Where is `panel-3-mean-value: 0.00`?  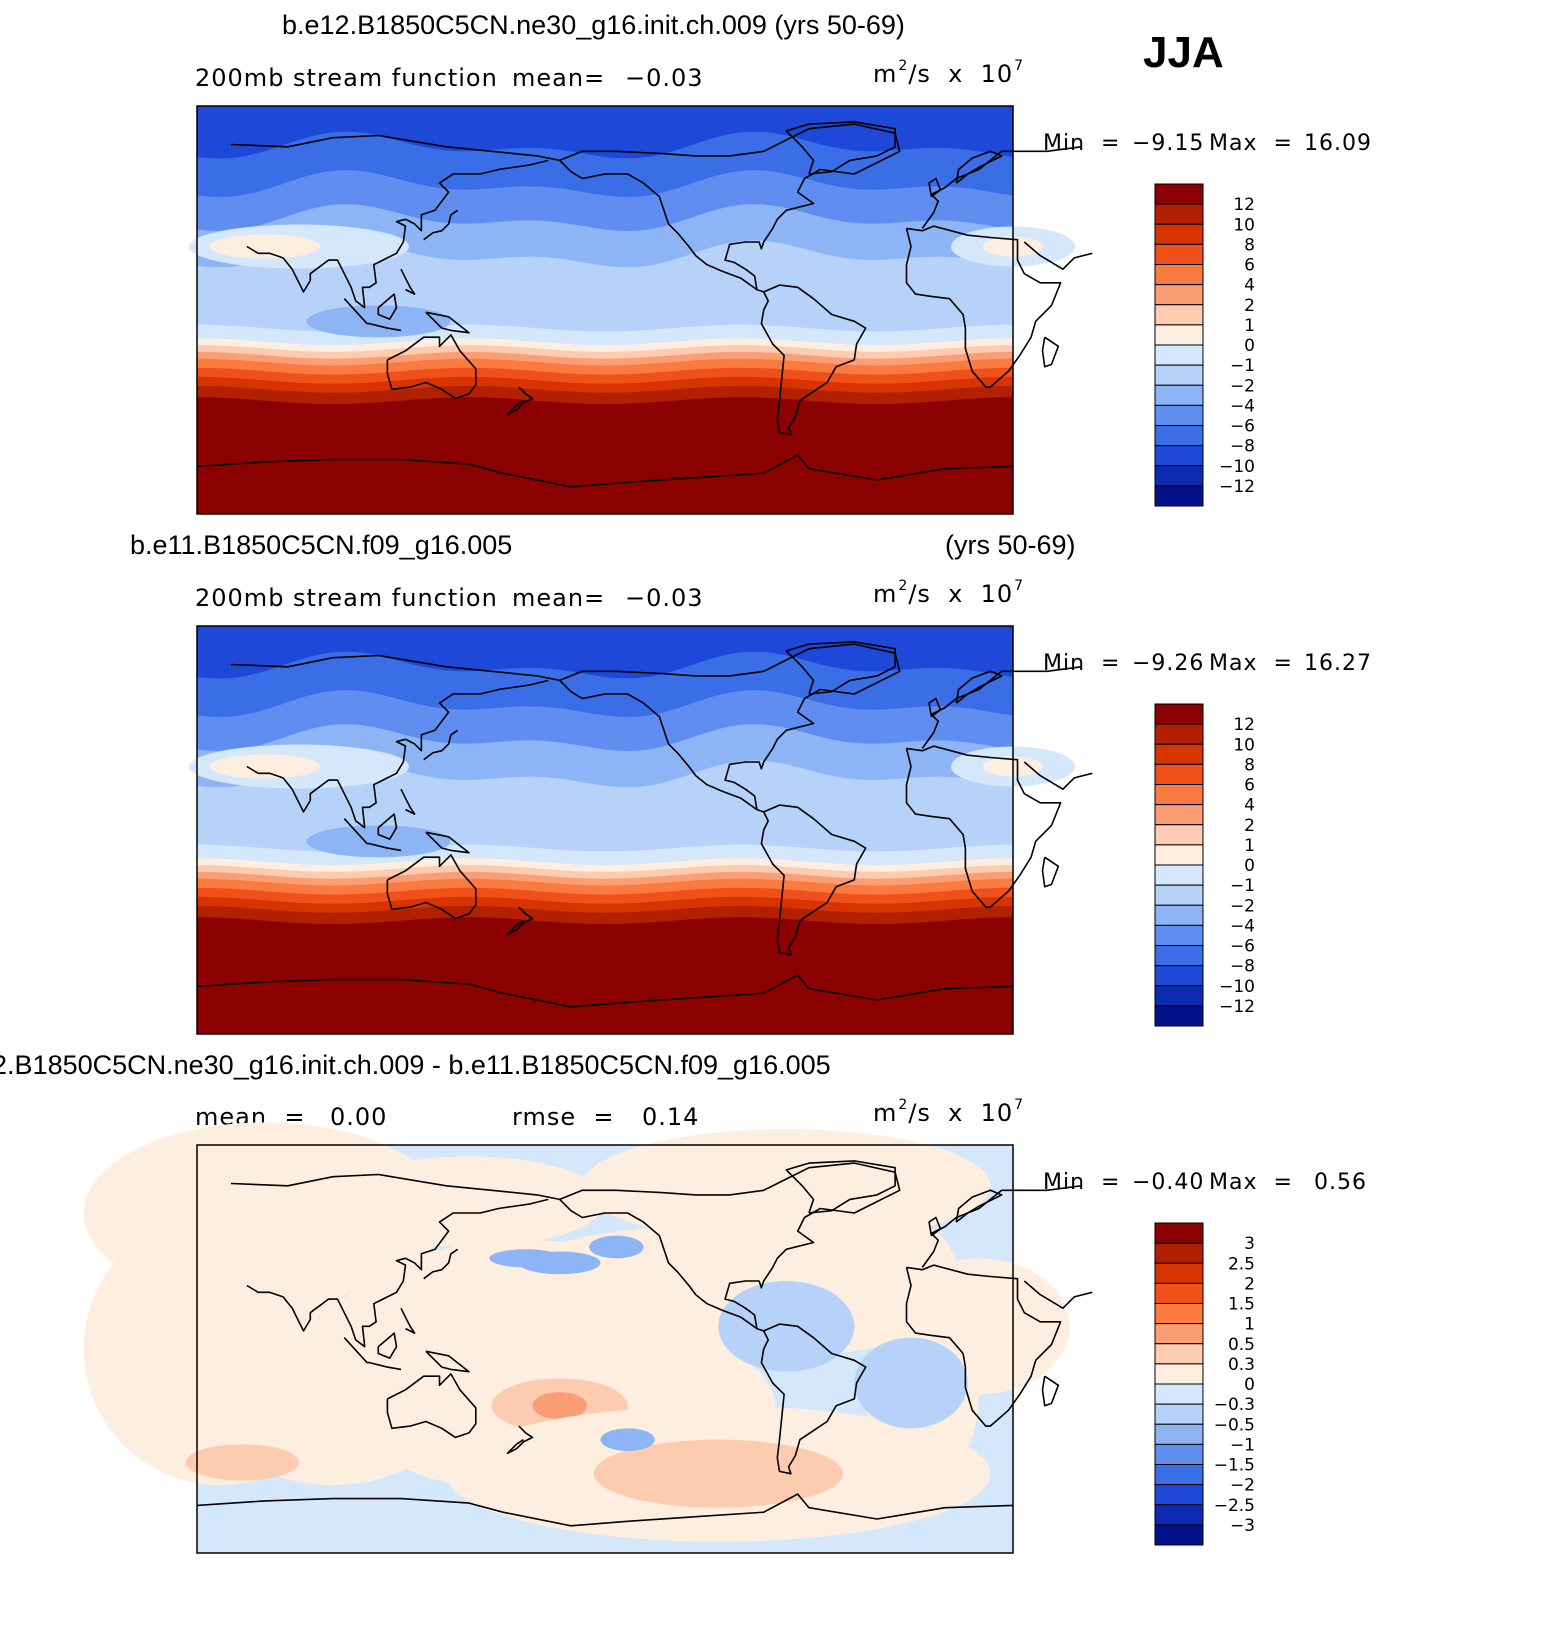
panel-3-mean-value: 0.00 is located at coordinates (359, 1117).